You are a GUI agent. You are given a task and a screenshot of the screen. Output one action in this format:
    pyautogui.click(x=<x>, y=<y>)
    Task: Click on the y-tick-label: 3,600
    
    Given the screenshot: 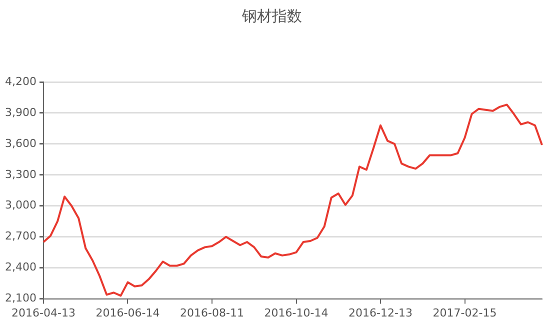 What is the action you would take?
    pyautogui.click(x=20, y=143)
    